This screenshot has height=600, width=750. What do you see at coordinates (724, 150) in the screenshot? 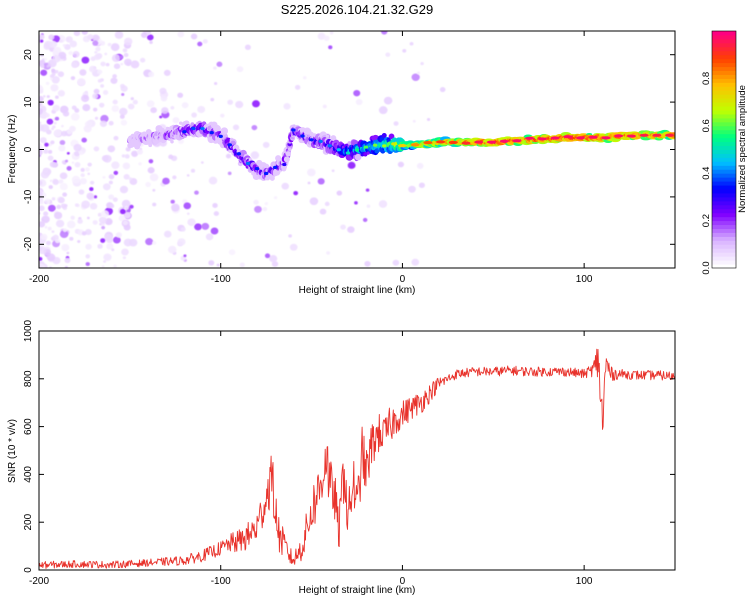
I see `colorbar-strip` at bounding box center [724, 150].